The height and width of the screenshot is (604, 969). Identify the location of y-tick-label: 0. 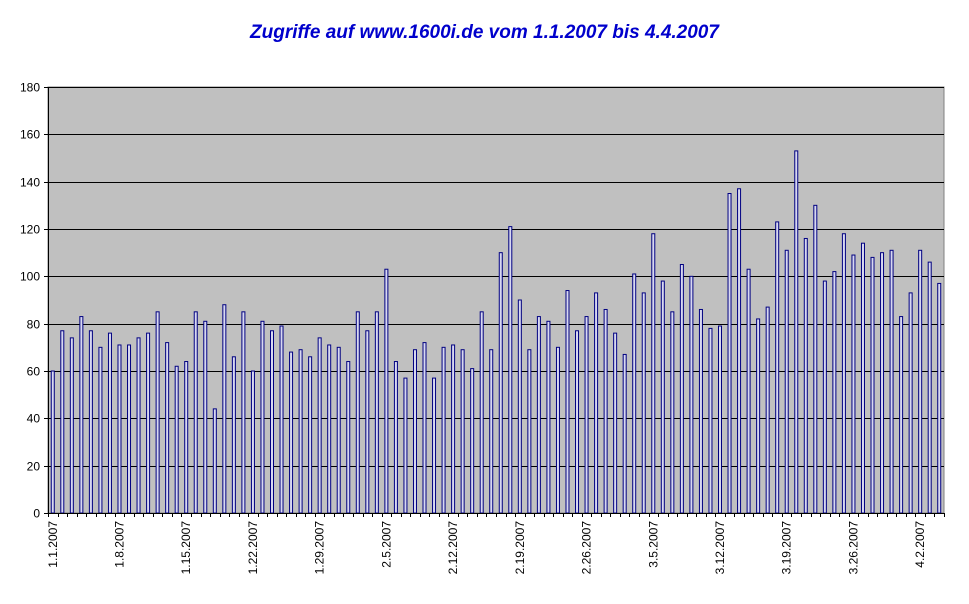
(36, 514).